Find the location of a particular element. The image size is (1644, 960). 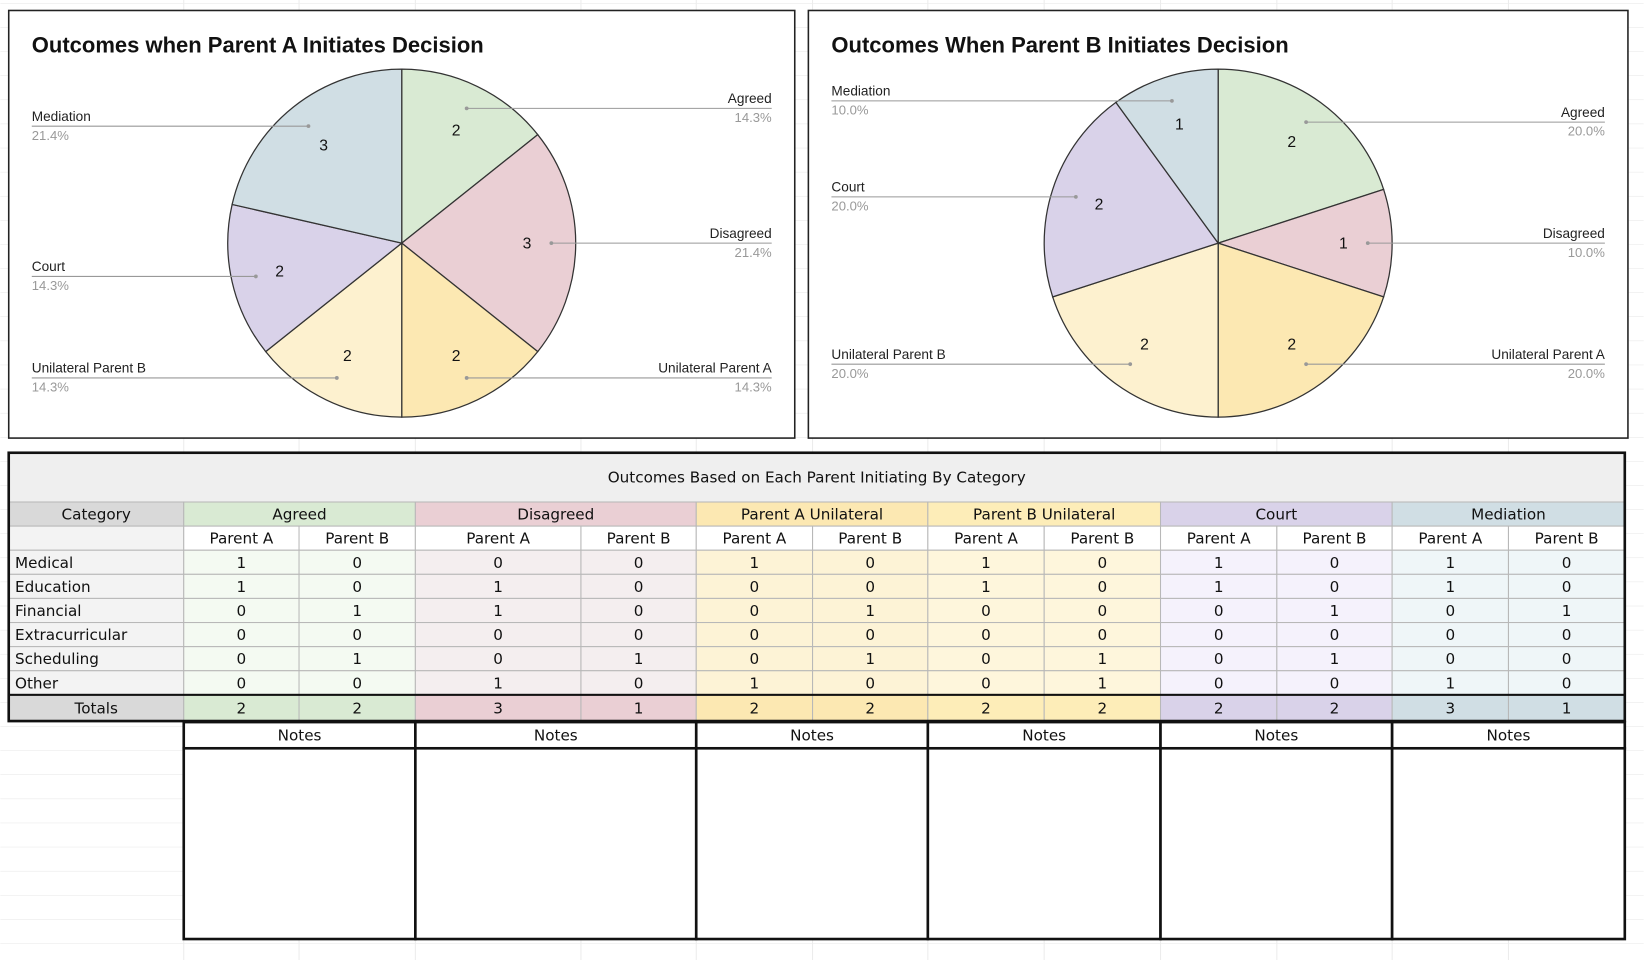

slice-percent-label: 10.0% is located at coordinates (1586, 252).